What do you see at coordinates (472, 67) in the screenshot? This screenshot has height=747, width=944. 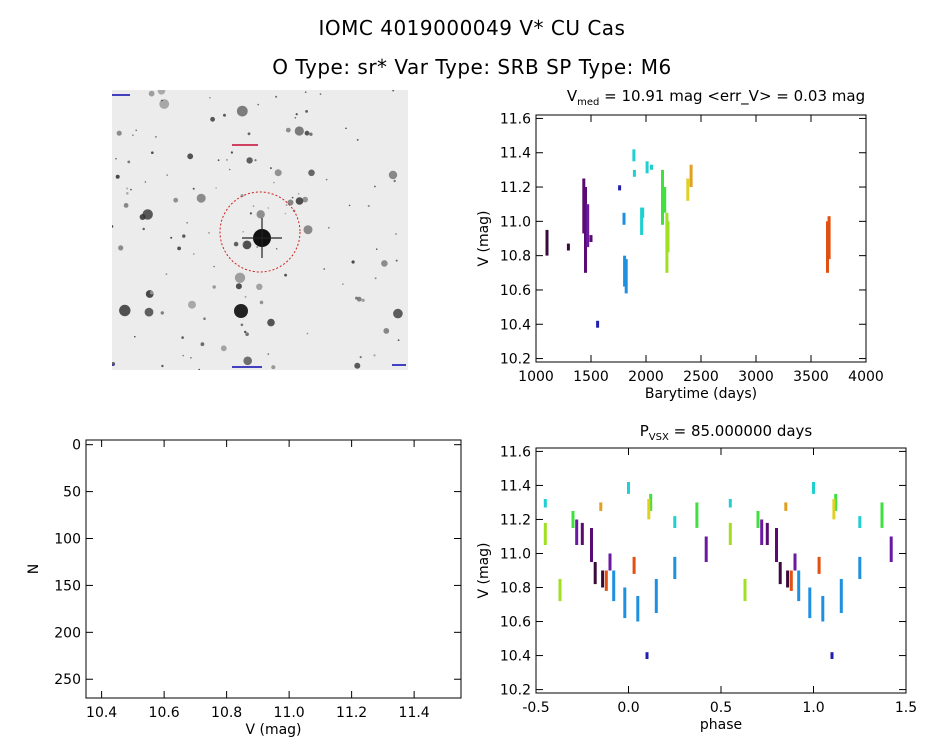 I see `chart-subtitle: O Type: sr* Var Type: SRB SP Type: M6` at bounding box center [472, 67].